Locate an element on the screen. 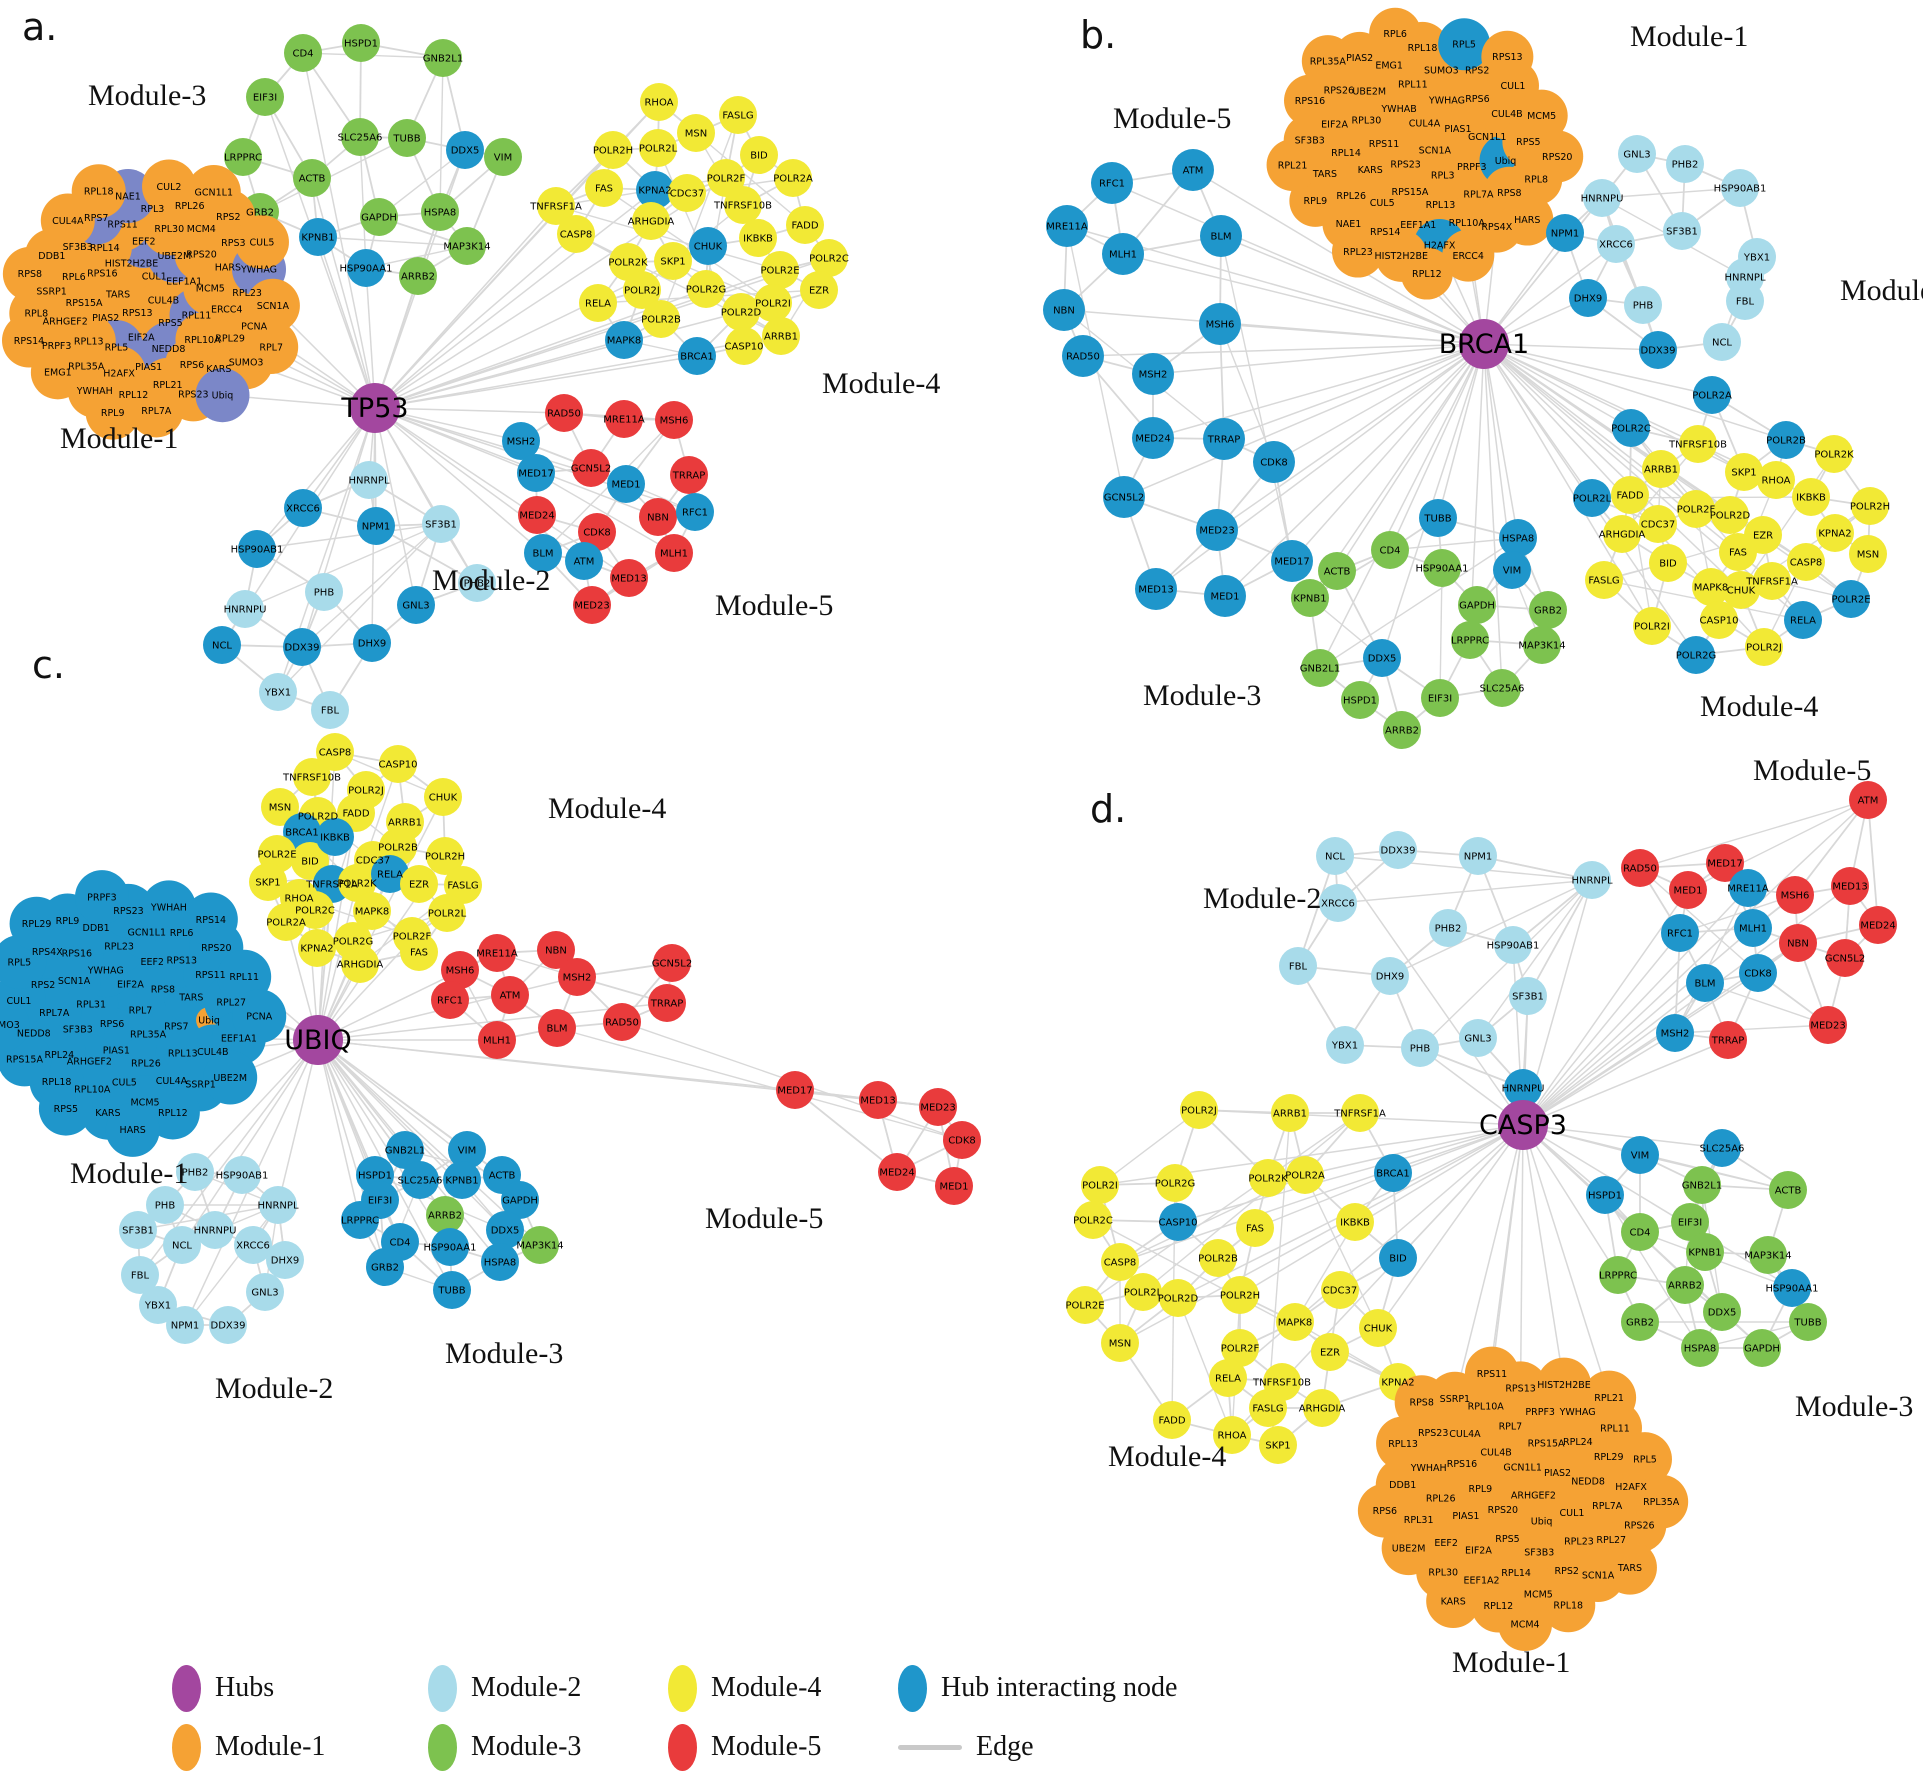 The height and width of the screenshot is (1775, 1923). node-label: ATM is located at coordinates (1193, 171).